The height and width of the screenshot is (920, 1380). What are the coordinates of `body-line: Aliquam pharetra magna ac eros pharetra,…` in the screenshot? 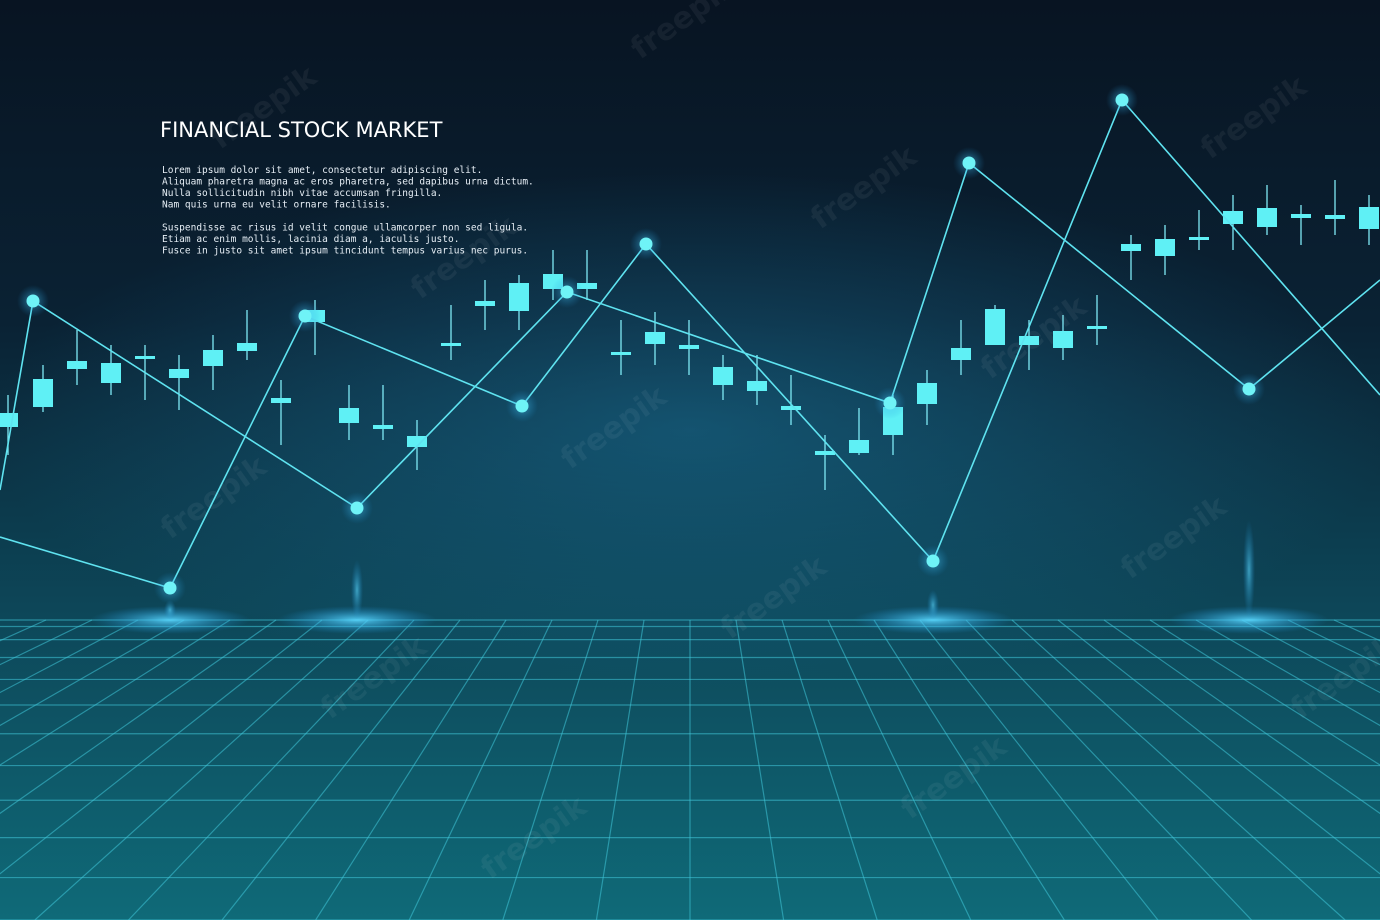 It's located at (348, 182).